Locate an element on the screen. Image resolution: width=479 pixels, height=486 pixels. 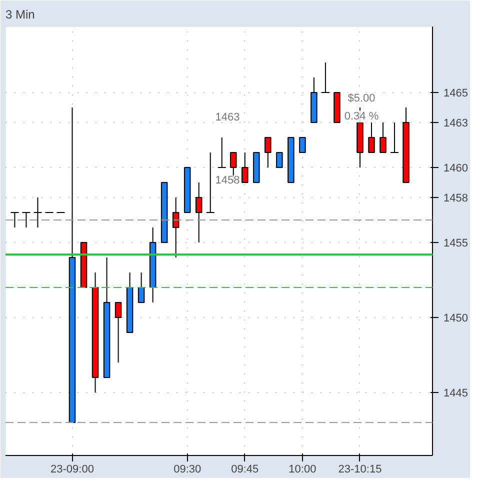
chart-title: 3 Min is located at coordinates (20, 15).